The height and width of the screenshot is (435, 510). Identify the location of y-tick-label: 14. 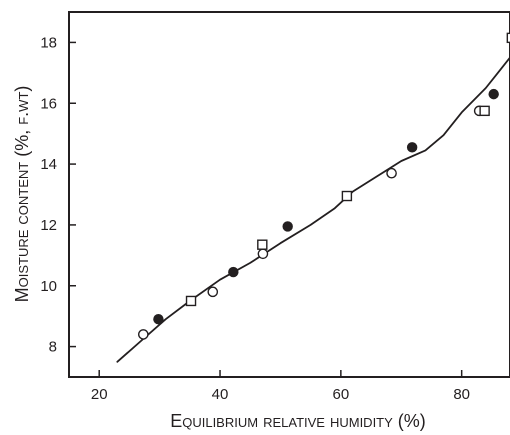
(48, 164).